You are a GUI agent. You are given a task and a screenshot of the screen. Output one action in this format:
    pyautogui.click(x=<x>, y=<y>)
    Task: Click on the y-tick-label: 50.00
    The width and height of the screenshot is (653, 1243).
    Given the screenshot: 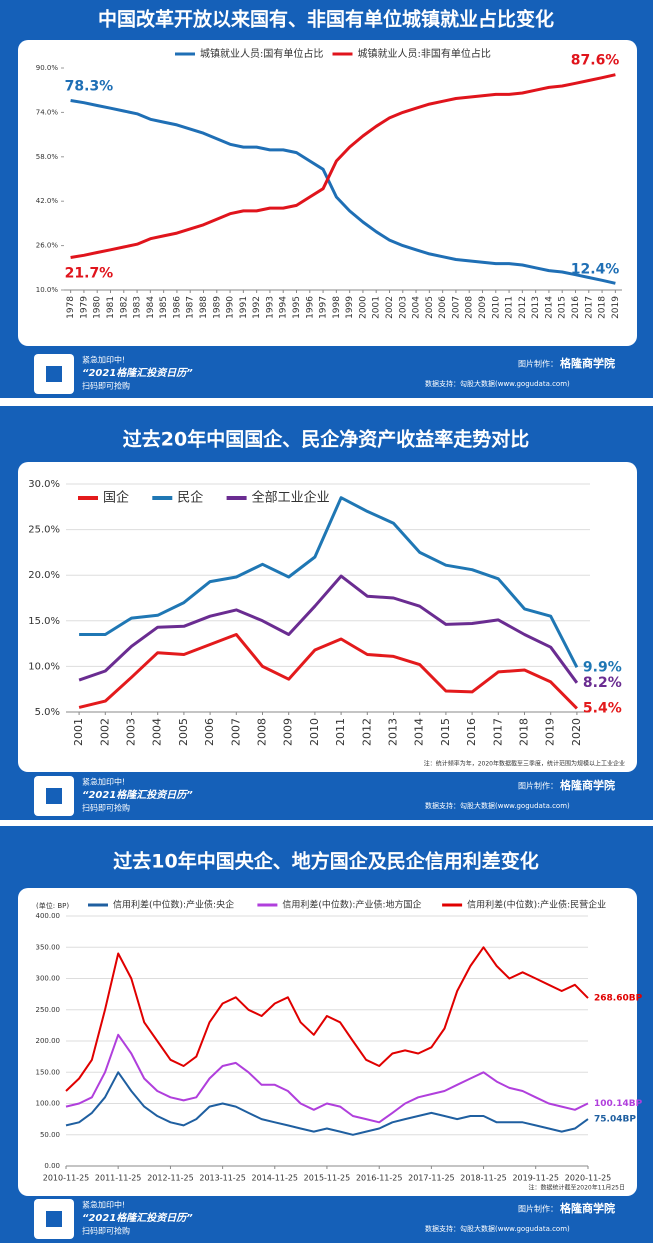 What is the action you would take?
    pyautogui.click(x=50, y=1135)
    